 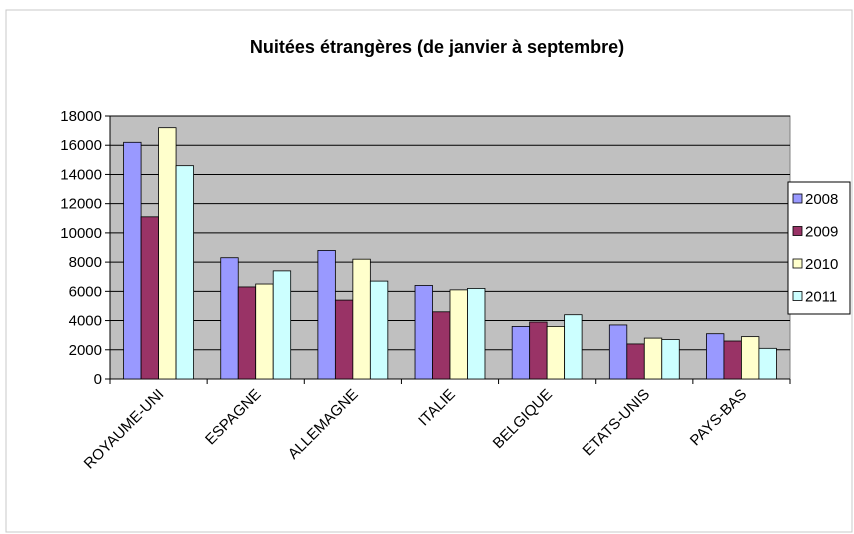 I want to click on y-tick-label: 0, so click(x=98, y=379).